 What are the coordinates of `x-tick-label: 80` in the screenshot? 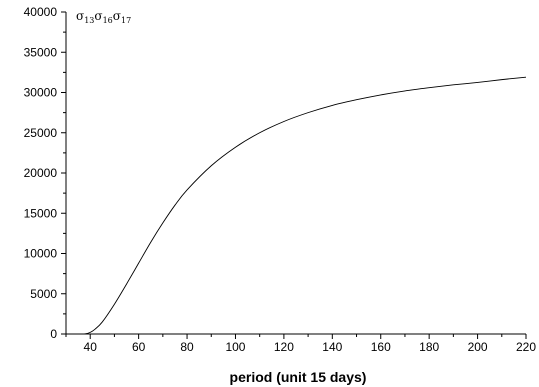 It's located at (187, 347).